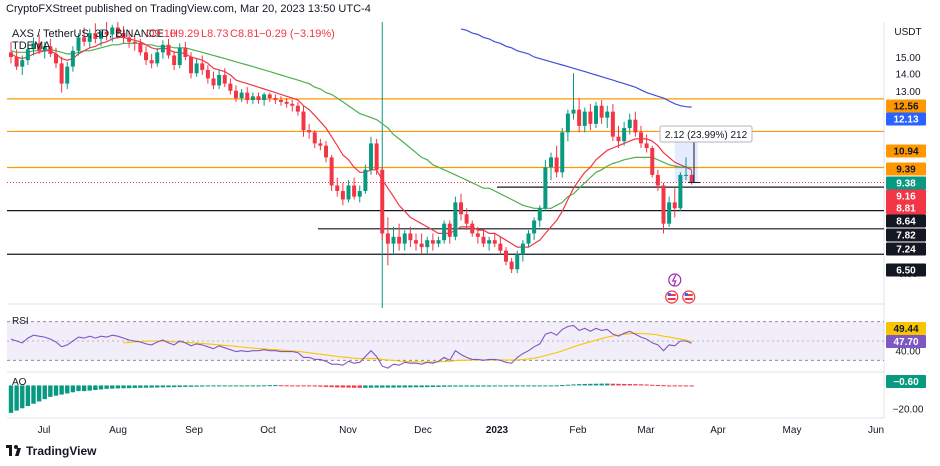 The height and width of the screenshot is (466, 940). I want to click on us-flag-canton-icon, so click(686, 294).